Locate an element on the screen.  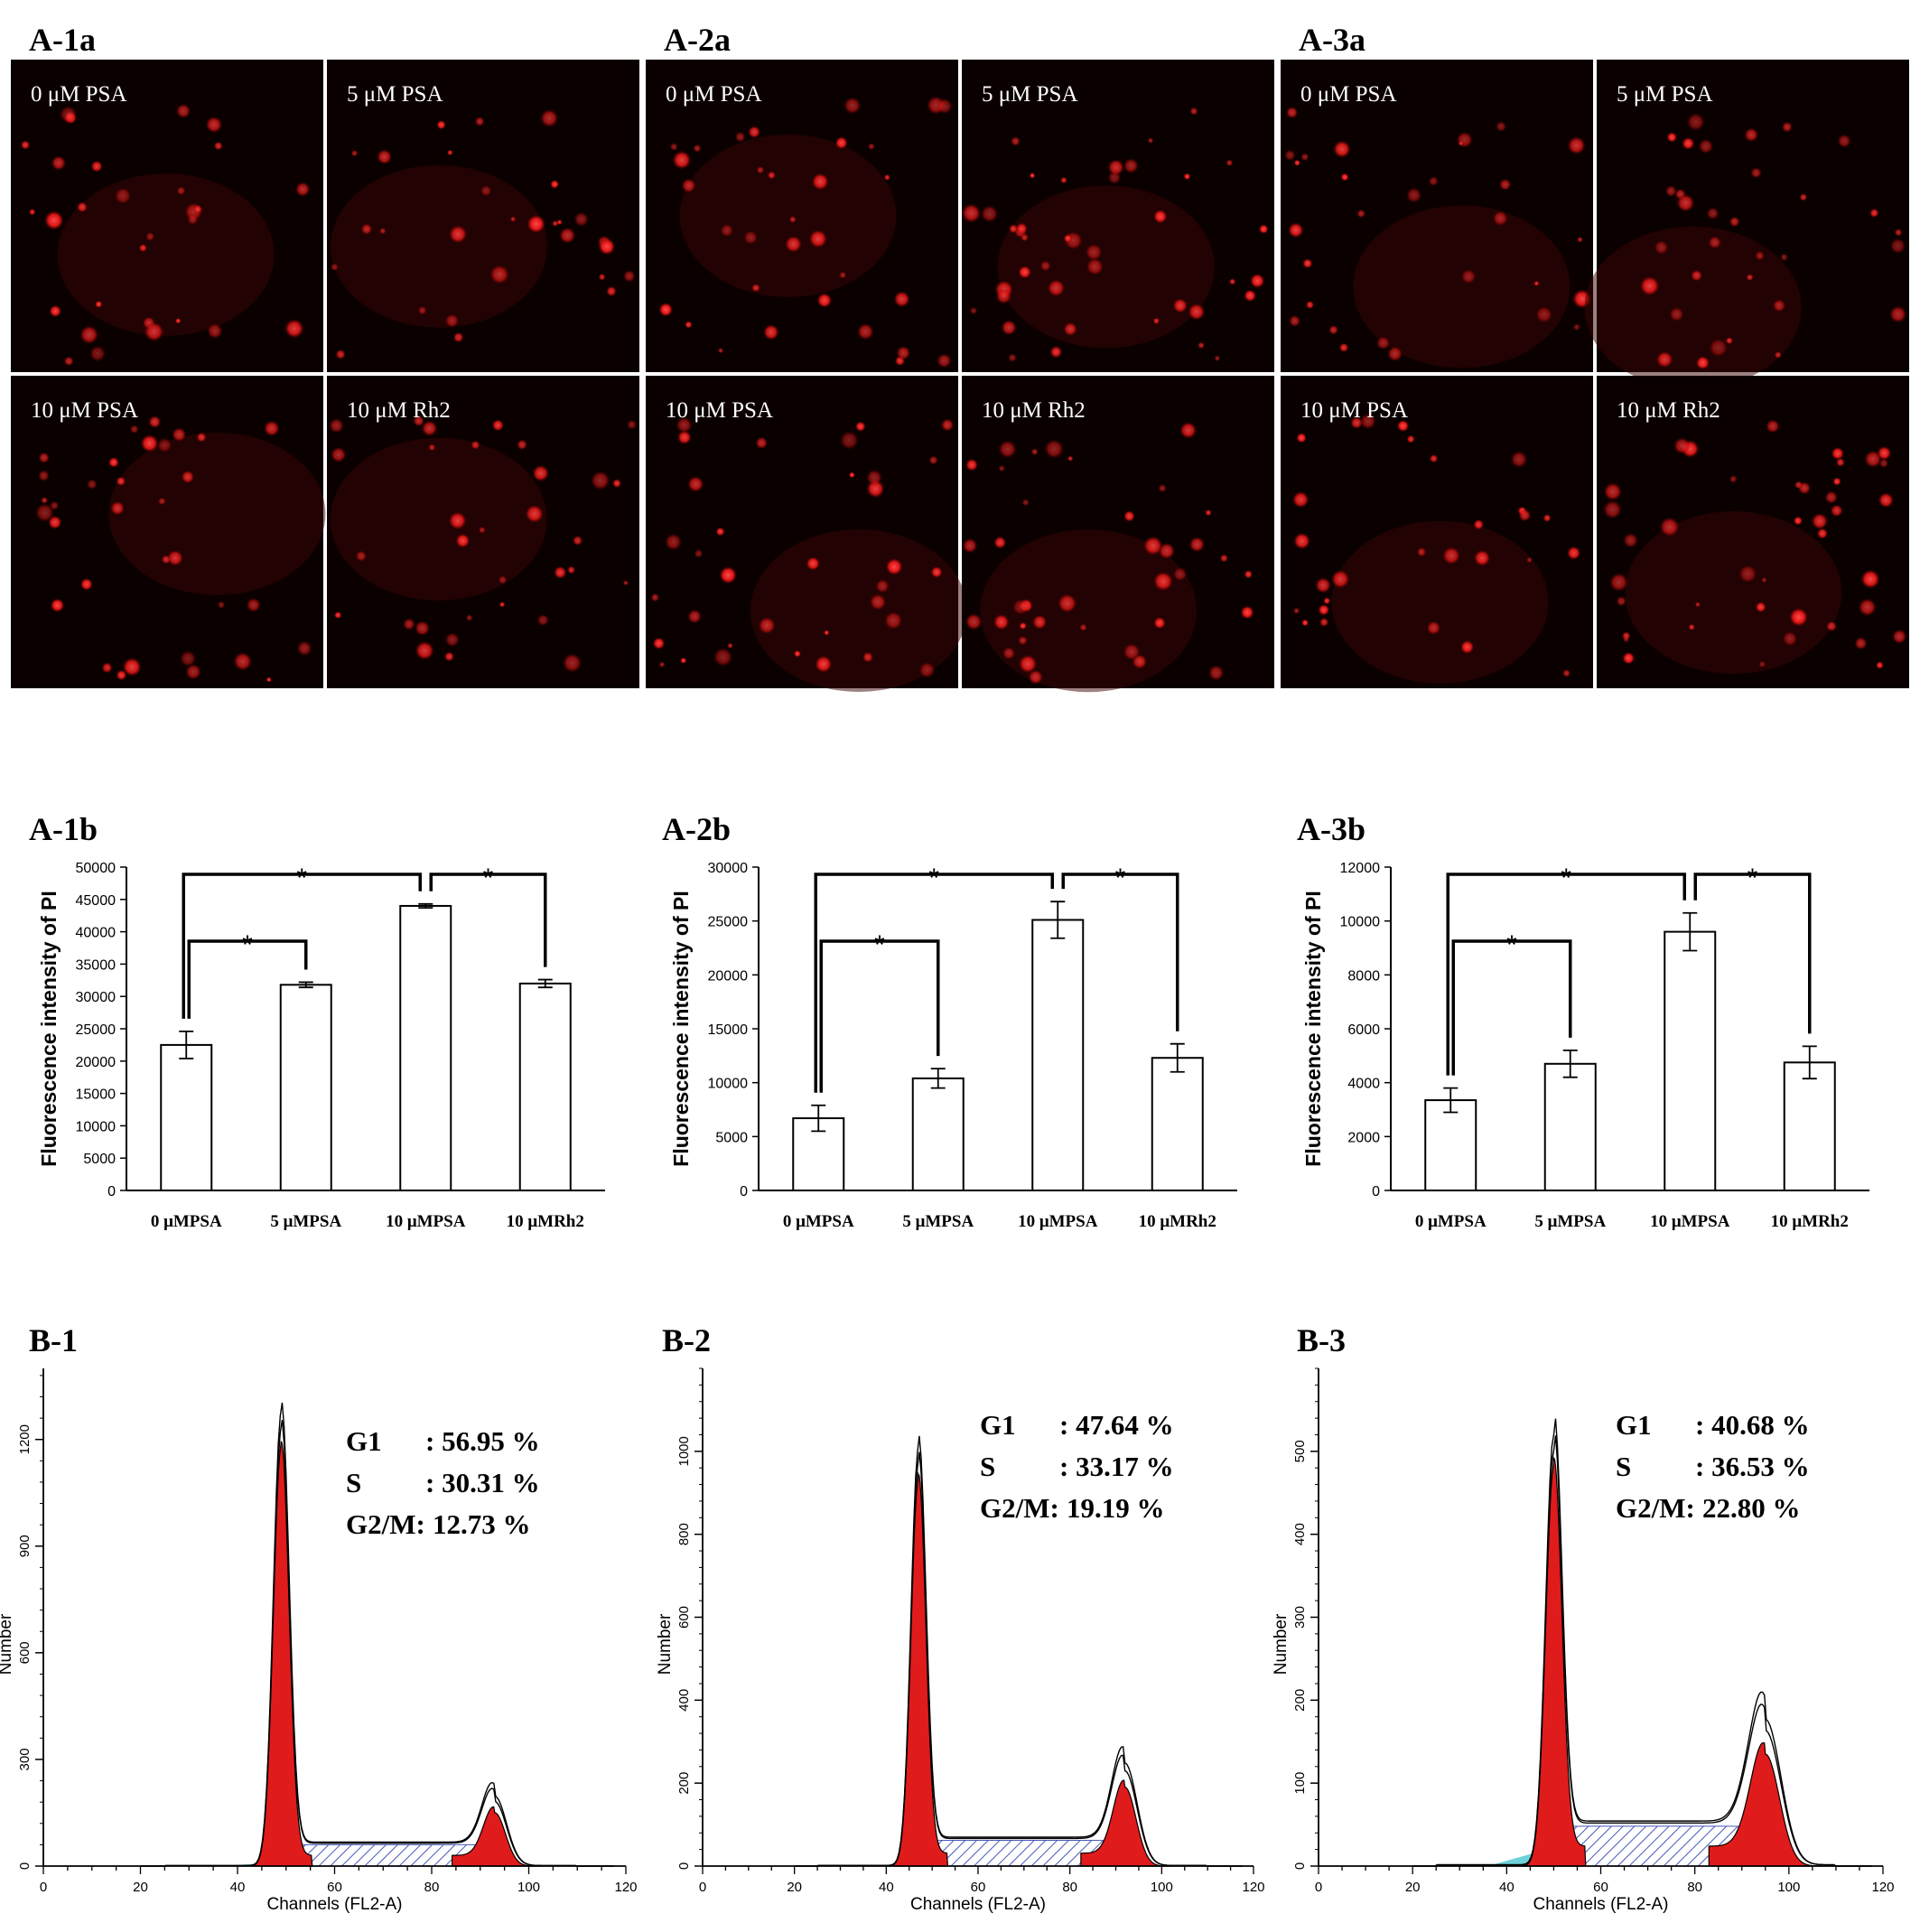
y-tick-label: 30000 is located at coordinates (728, 868).